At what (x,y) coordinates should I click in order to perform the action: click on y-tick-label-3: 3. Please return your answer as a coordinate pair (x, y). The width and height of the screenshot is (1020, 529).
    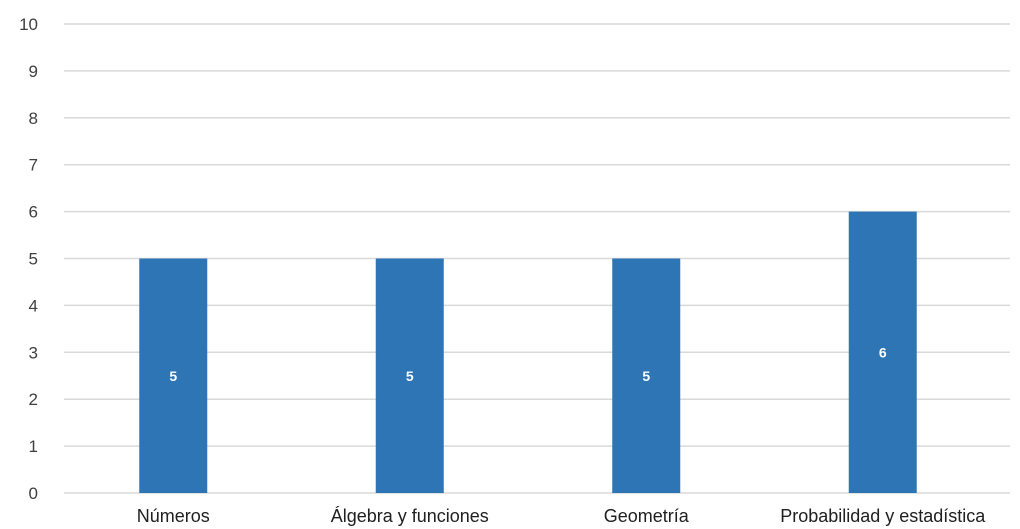
    Looking at the image, I should click on (33, 352).